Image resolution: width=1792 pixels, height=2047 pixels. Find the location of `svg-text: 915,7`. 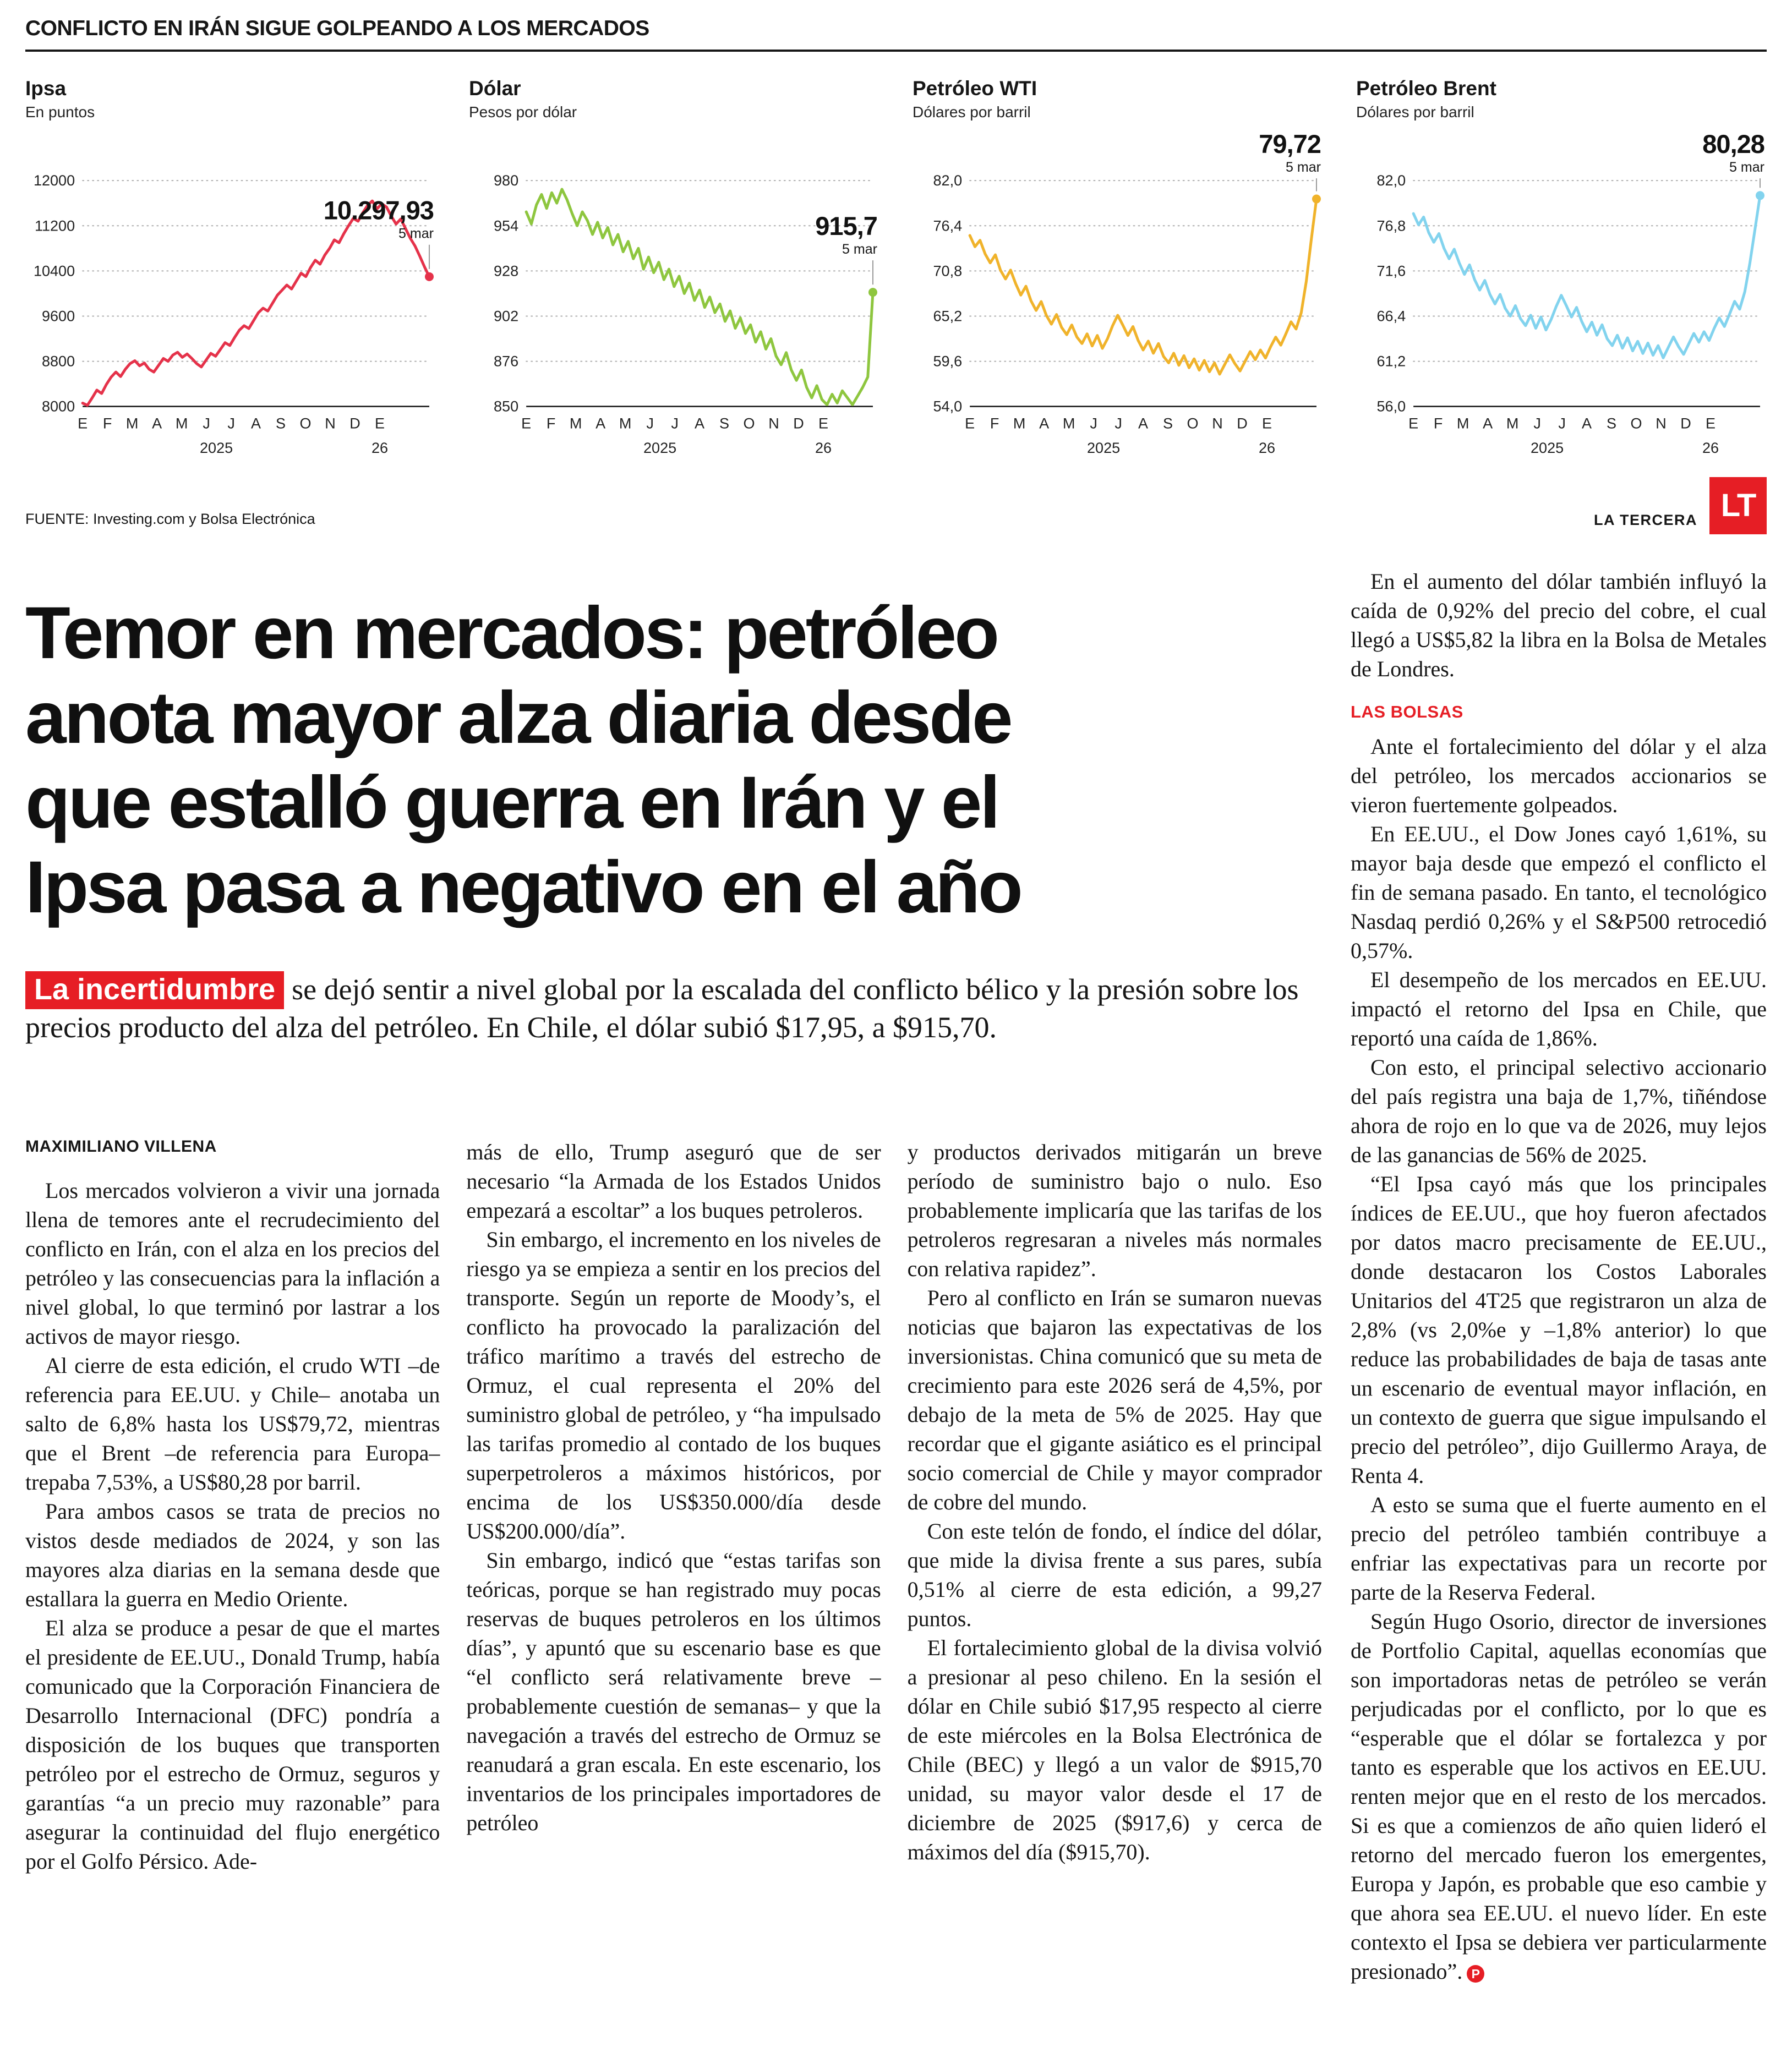

svg-text: 915,7 is located at coordinates (846, 226).